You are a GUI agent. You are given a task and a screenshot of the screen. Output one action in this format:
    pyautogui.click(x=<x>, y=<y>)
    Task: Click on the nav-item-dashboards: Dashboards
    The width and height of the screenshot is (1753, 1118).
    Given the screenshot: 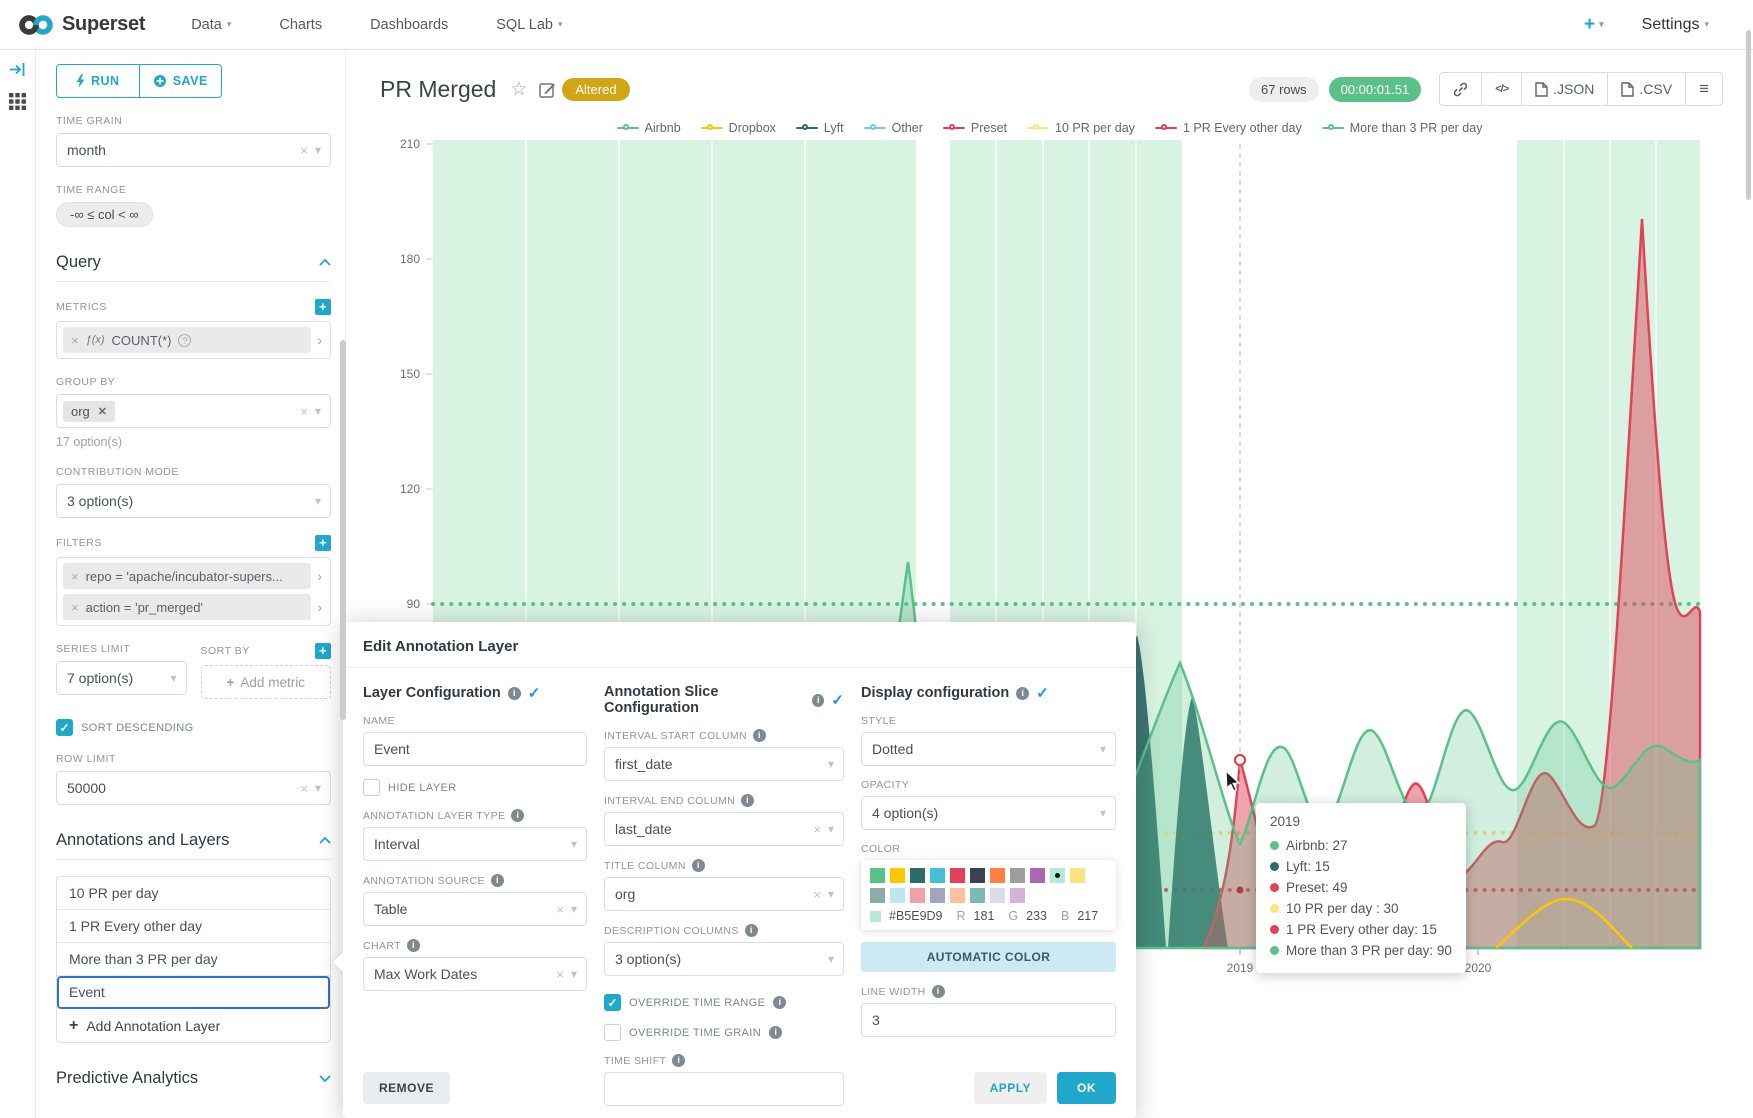 What is the action you would take?
    pyautogui.click(x=409, y=24)
    